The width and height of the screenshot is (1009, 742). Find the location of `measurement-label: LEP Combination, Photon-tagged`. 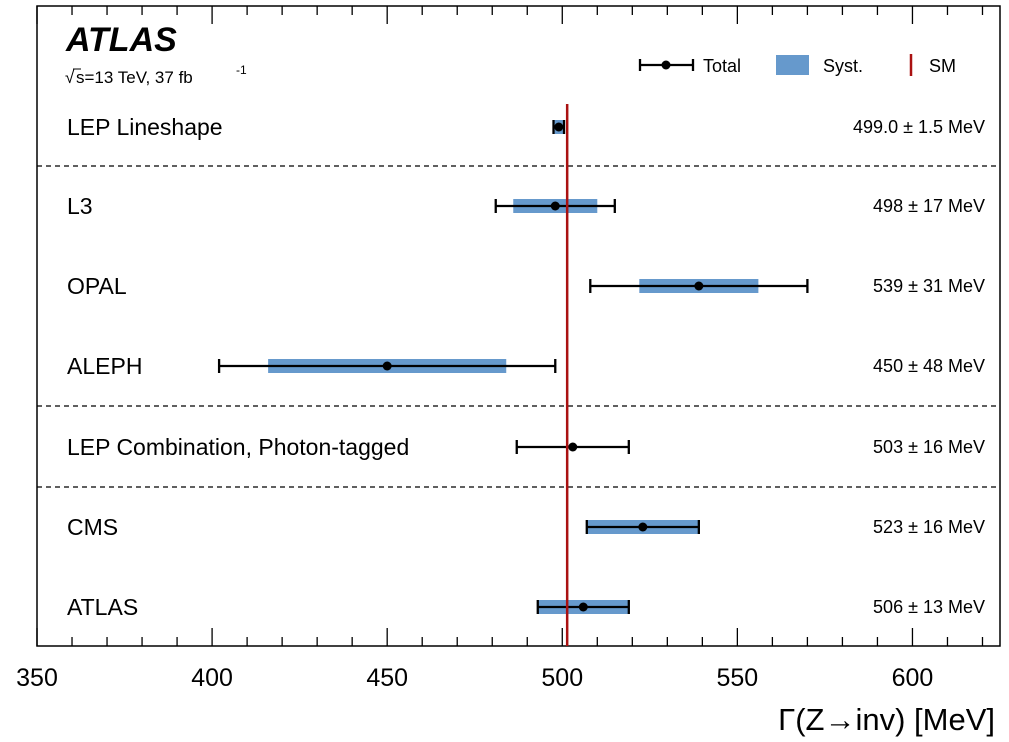

measurement-label: LEP Combination, Photon-tagged is located at coordinates (238, 447).